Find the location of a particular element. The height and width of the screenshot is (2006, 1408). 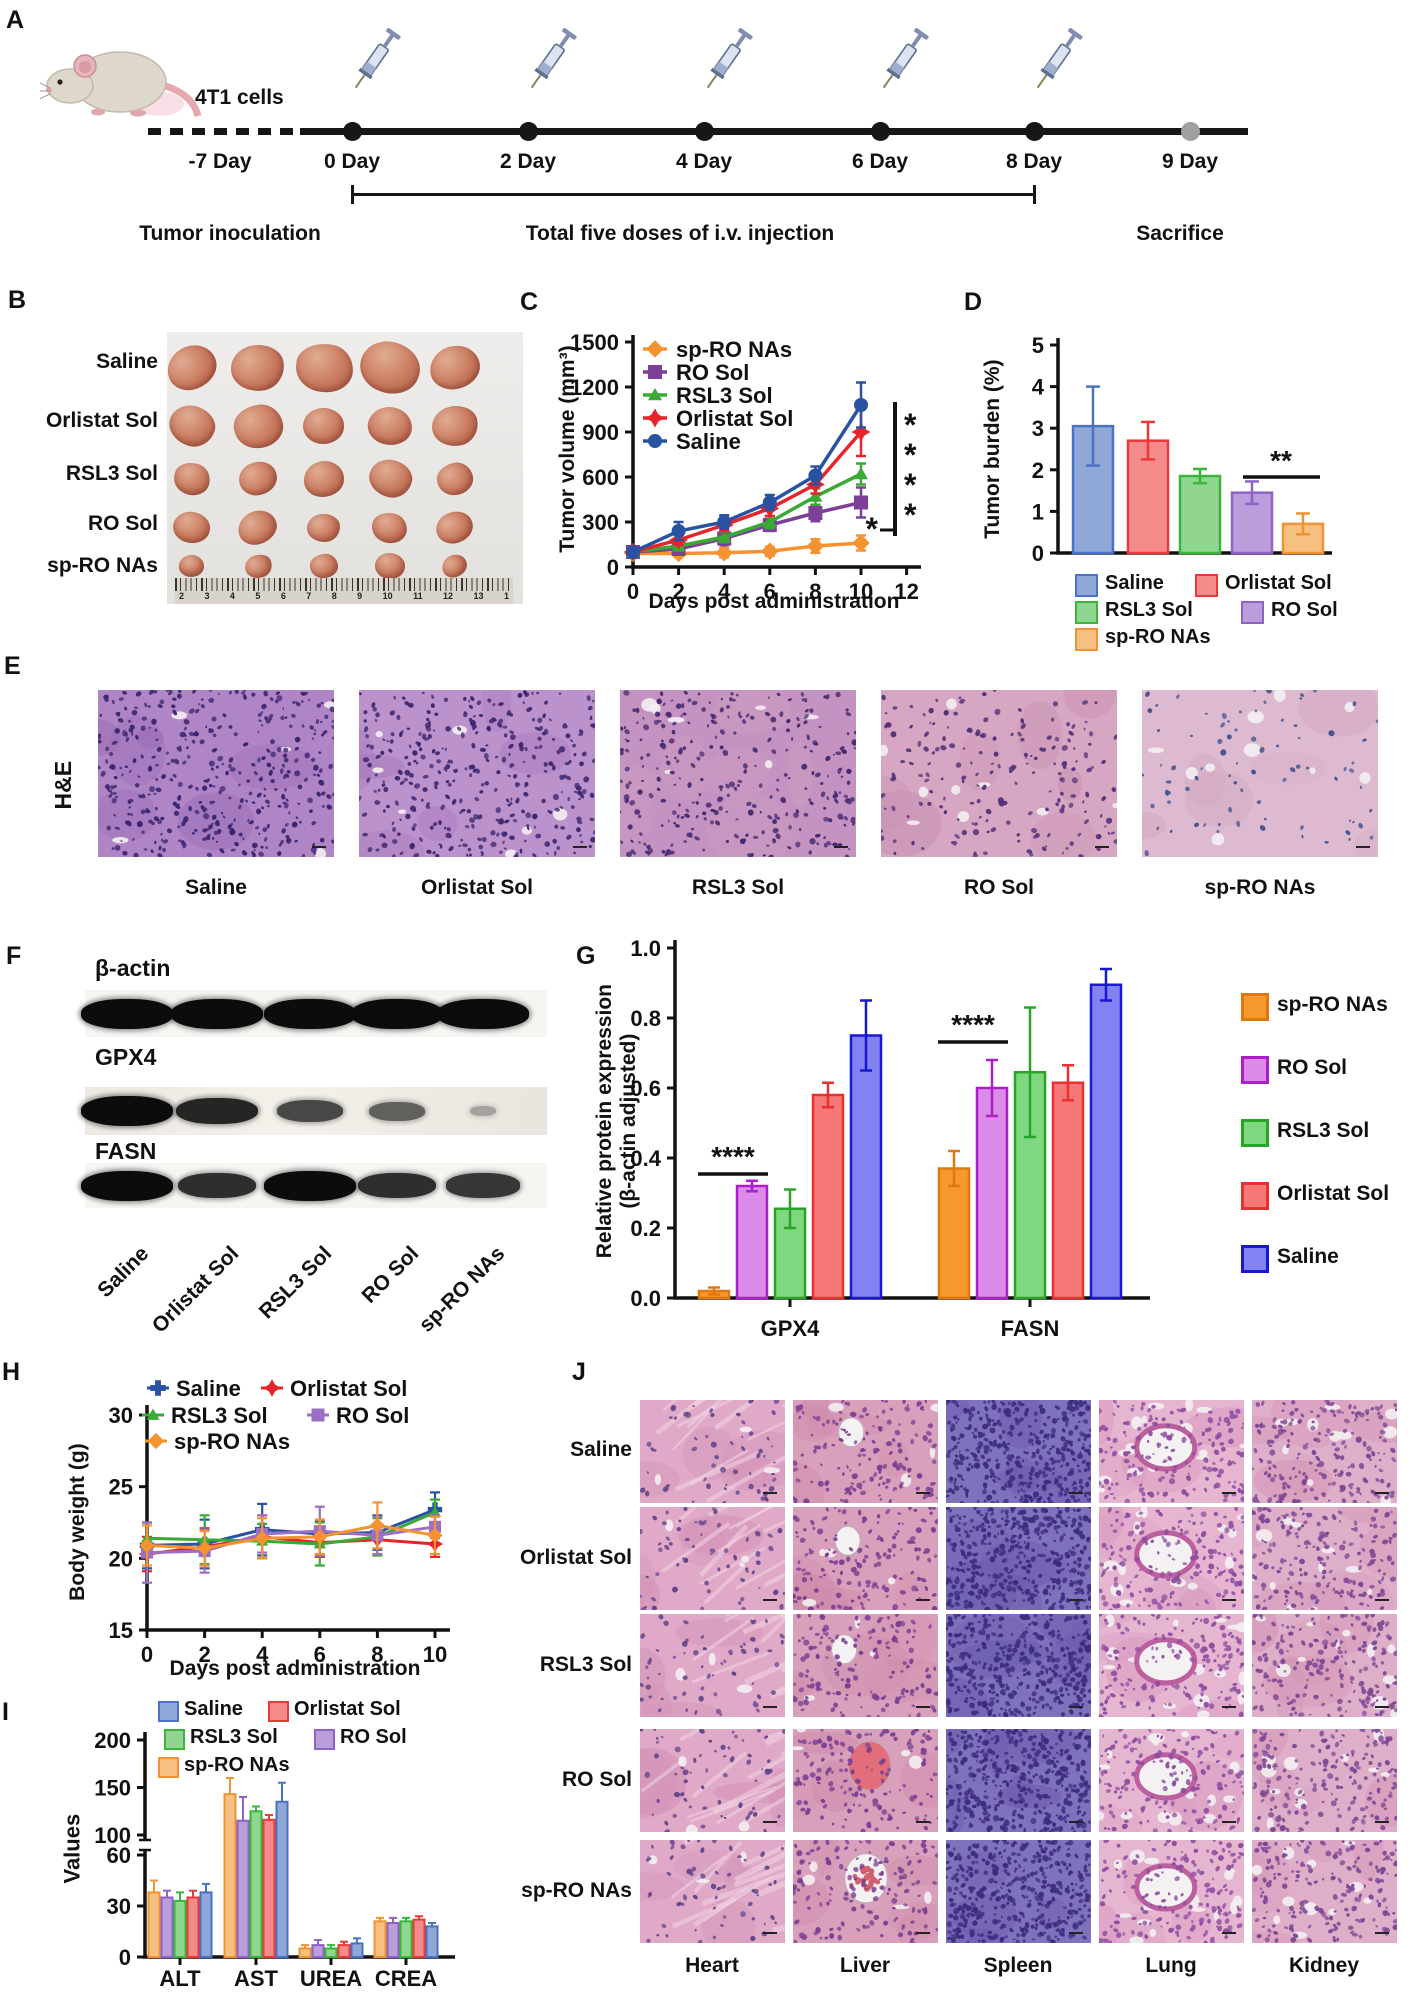

panel-label-b: B is located at coordinates (17, 300).